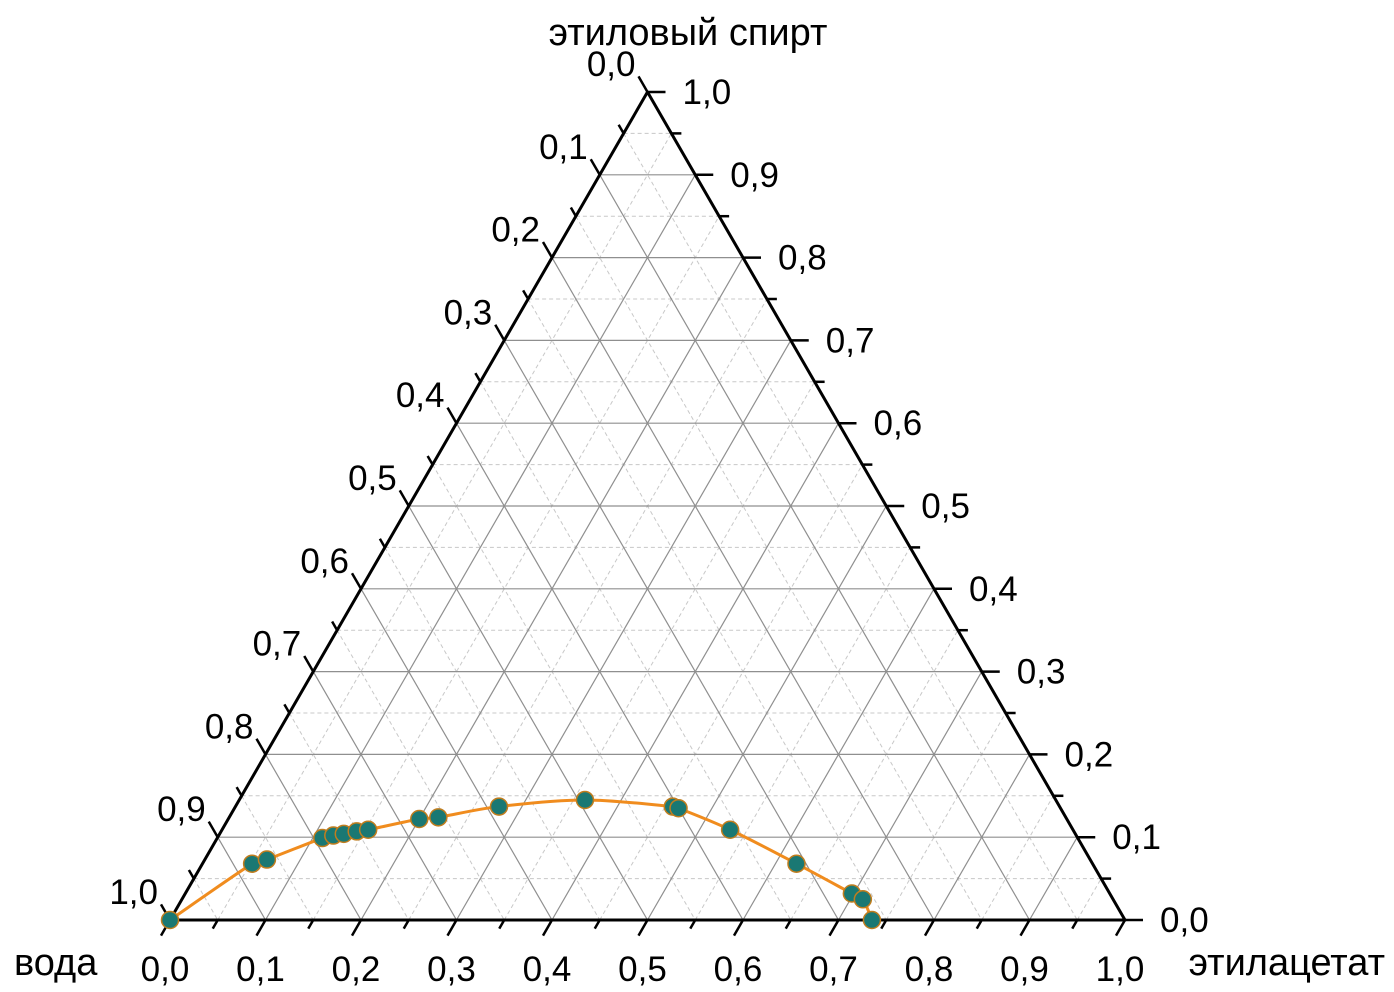 This screenshot has width=1394, height=992. What do you see at coordinates (56, 963) in the screenshot?
I see `corner-label-left: вода` at bounding box center [56, 963].